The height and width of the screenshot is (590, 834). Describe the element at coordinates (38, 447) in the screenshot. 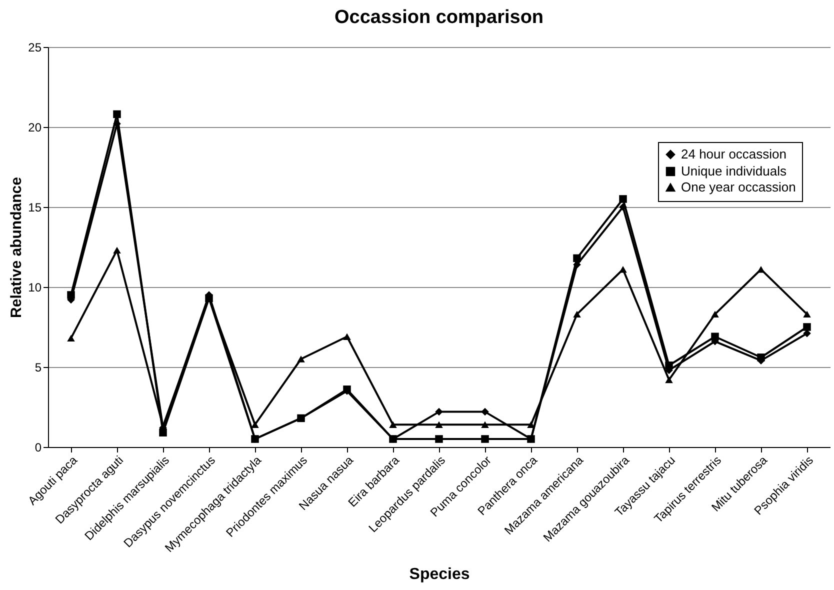

I see `y-tick-label: 0` at that location.